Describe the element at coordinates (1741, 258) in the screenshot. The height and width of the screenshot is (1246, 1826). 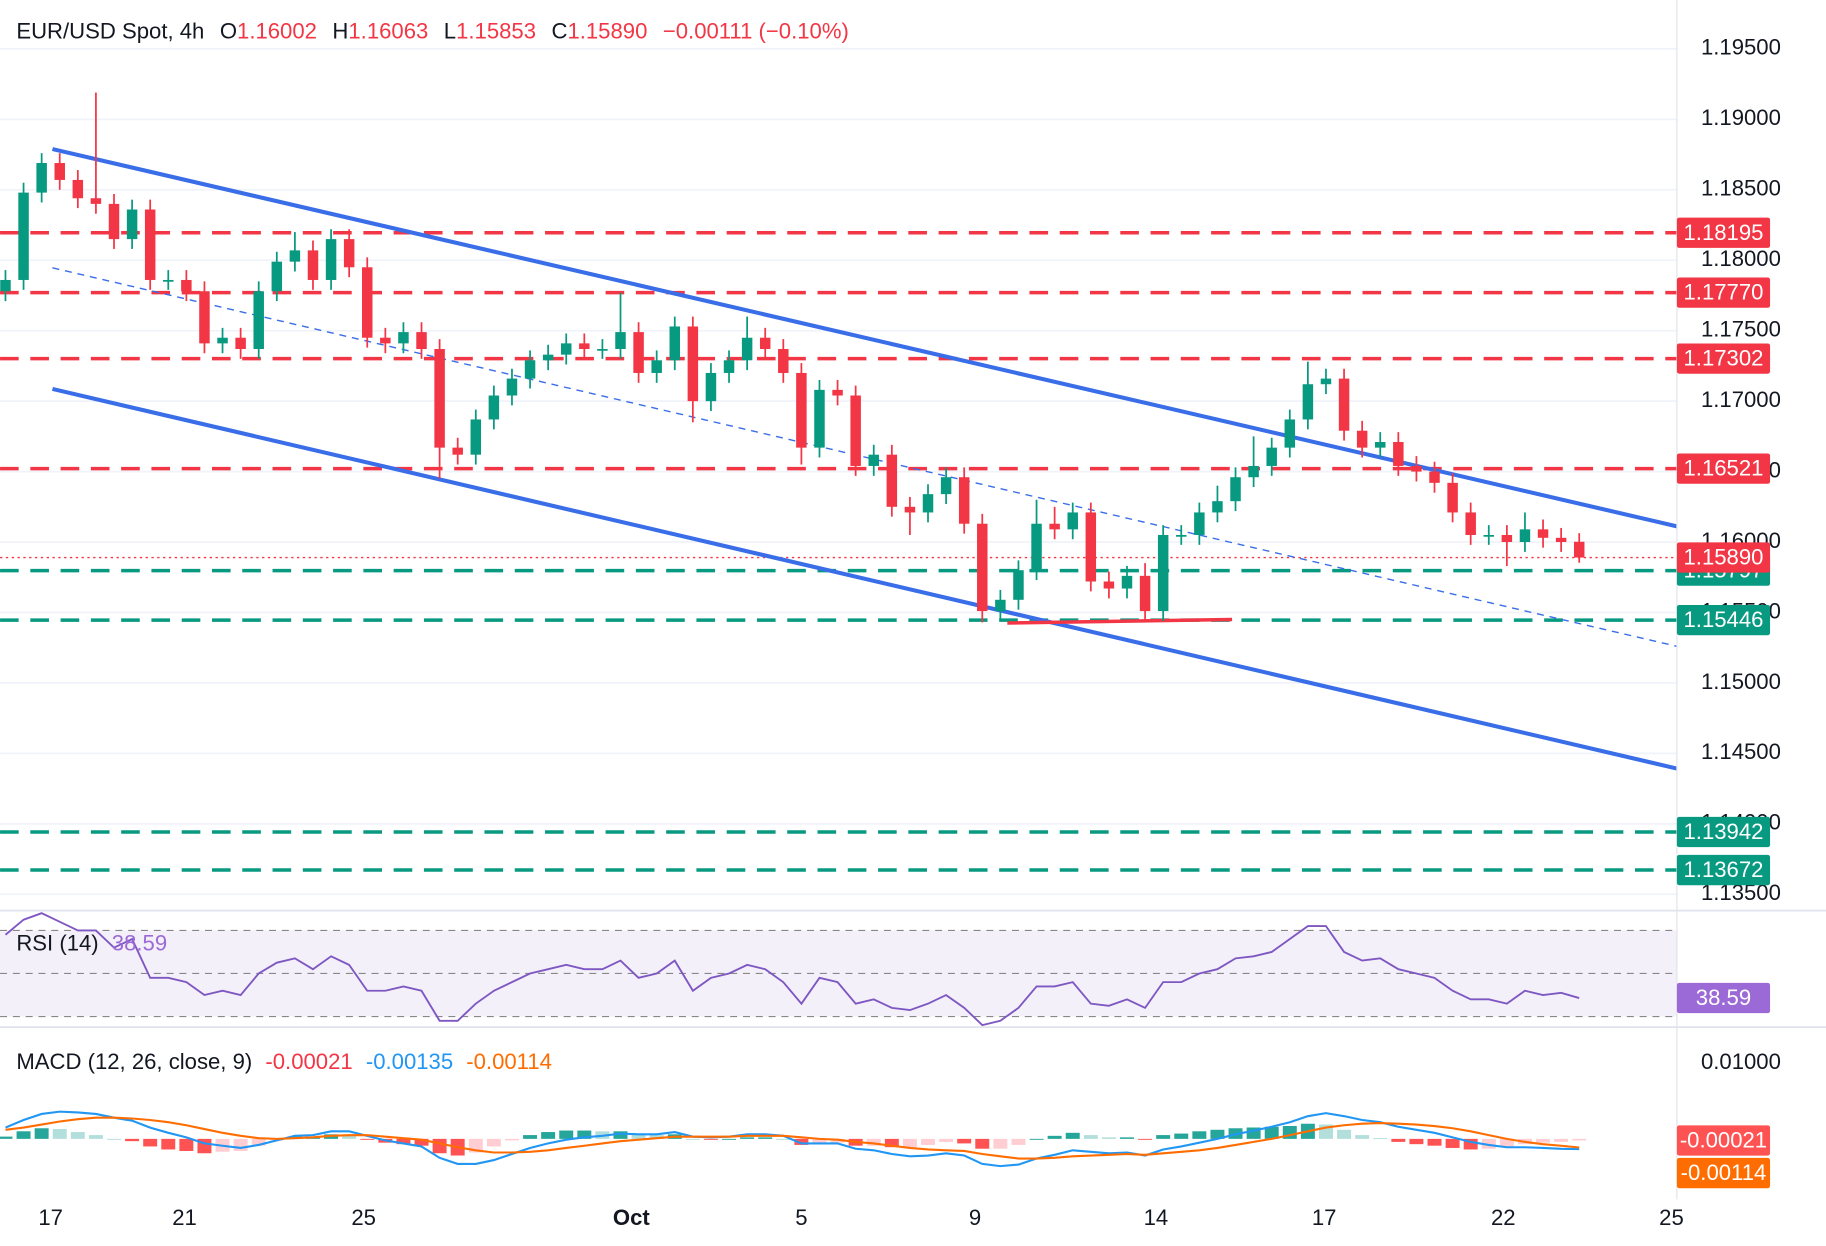
I see `y-tick-label: 1.18000` at that location.